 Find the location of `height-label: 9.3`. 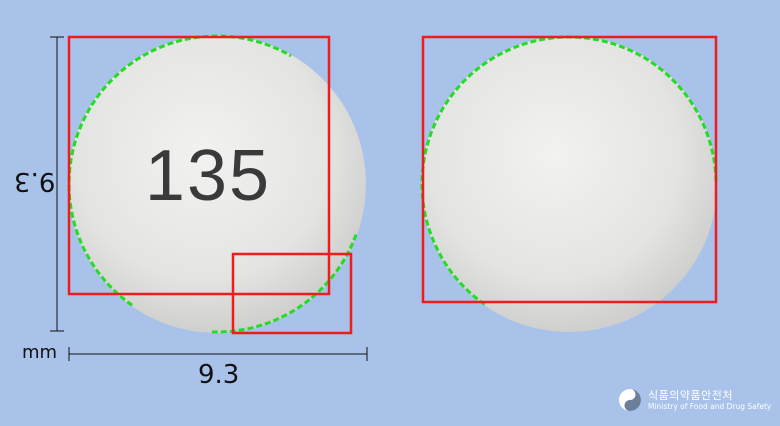

height-label: 9.3 is located at coordinates (35, 181).